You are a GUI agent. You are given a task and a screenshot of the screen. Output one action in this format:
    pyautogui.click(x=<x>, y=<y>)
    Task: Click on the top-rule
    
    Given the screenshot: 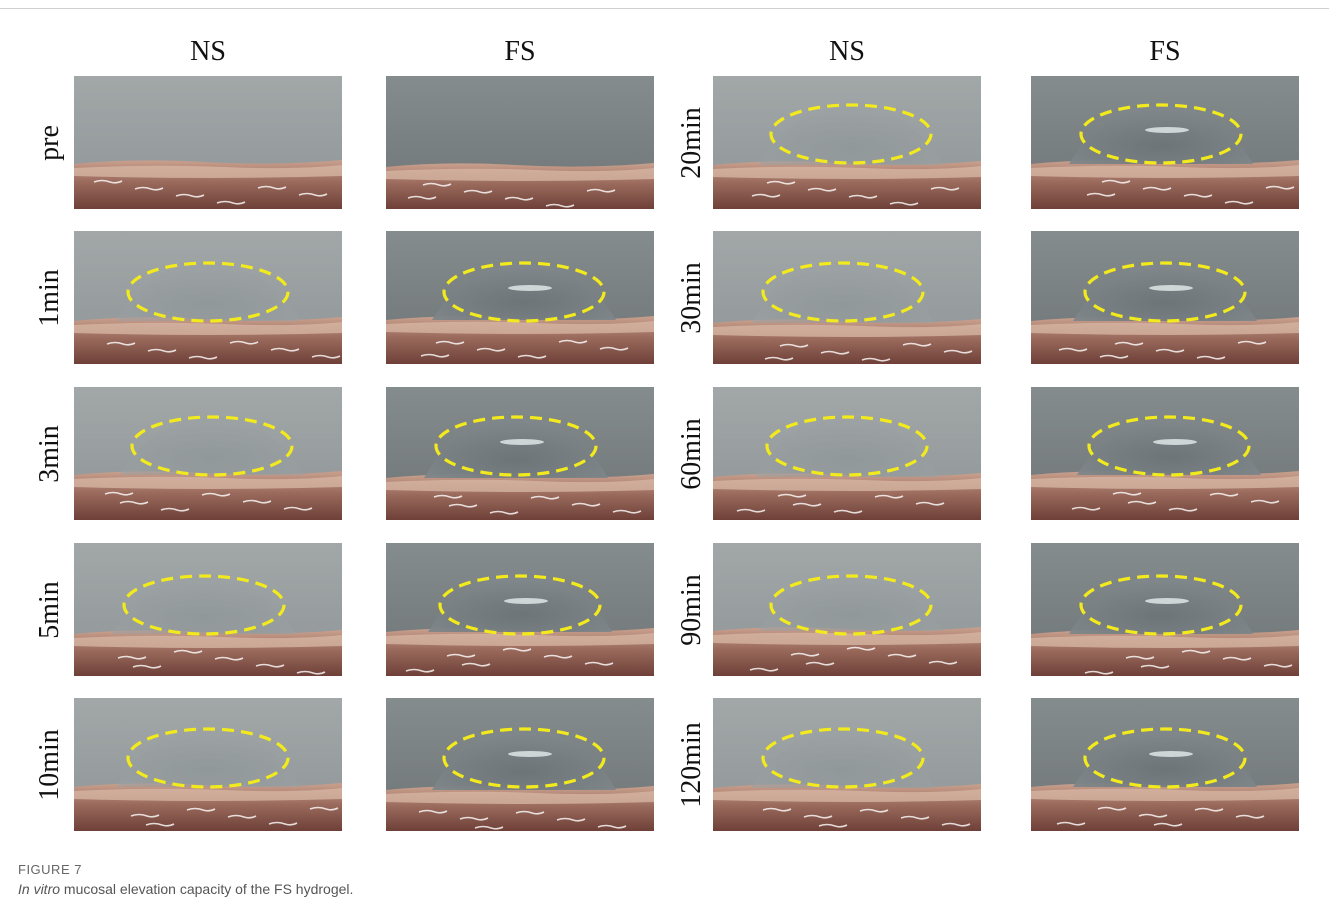 What is the action you would take?
    pyautogui.click(x=664, y=8)
    